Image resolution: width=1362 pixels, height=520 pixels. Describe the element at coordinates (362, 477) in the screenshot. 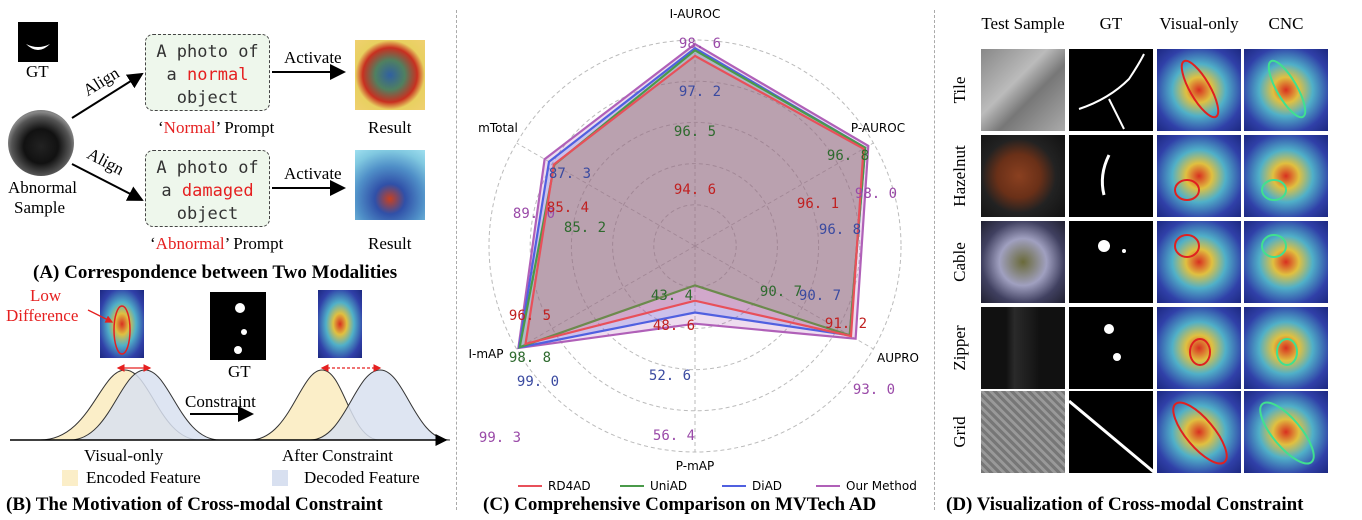

I see `legend-decoded-label: Decoded Feature` at that location.